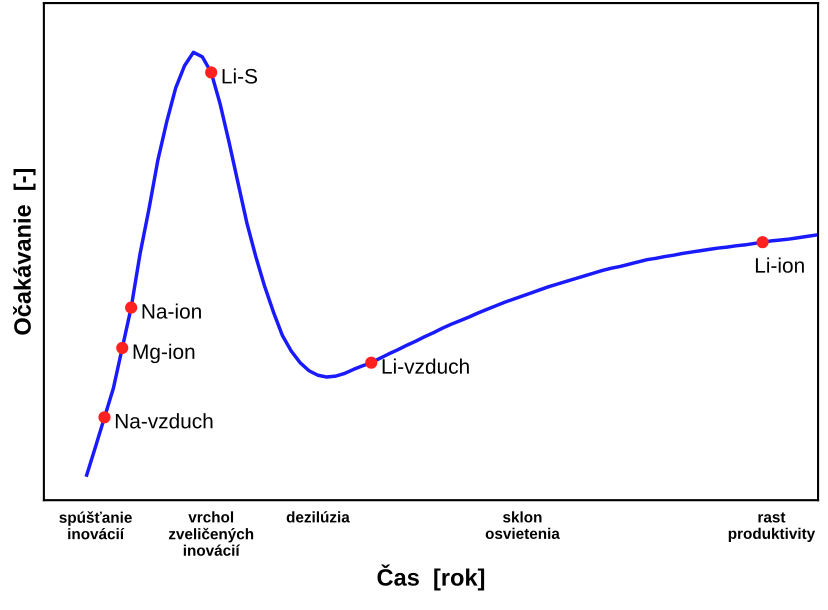 Image resolution: width=828 pixels, height=610 pixels. Describe the element at coordinates (211, 533) in the screenshot. I see `x-tick-label: vrchol zveličených inovácií` at that location.